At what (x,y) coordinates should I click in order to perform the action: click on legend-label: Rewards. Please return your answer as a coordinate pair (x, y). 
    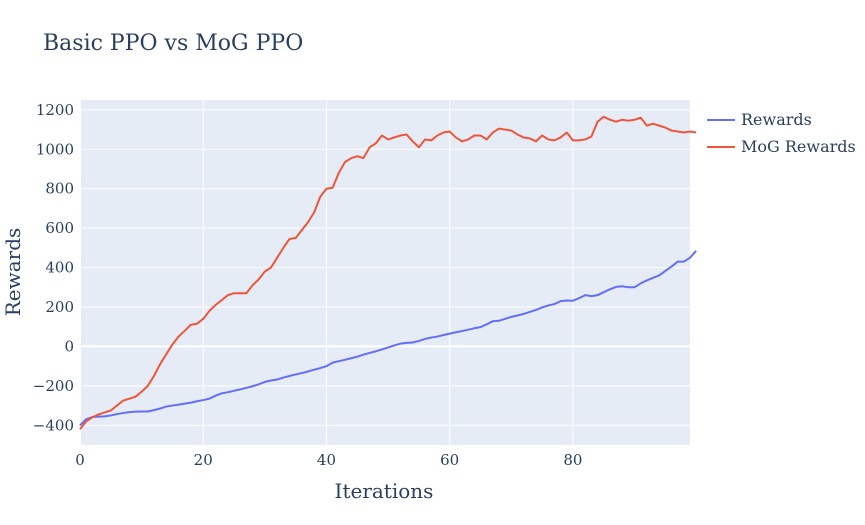
    Looking at the image, I should click on (776, 119).